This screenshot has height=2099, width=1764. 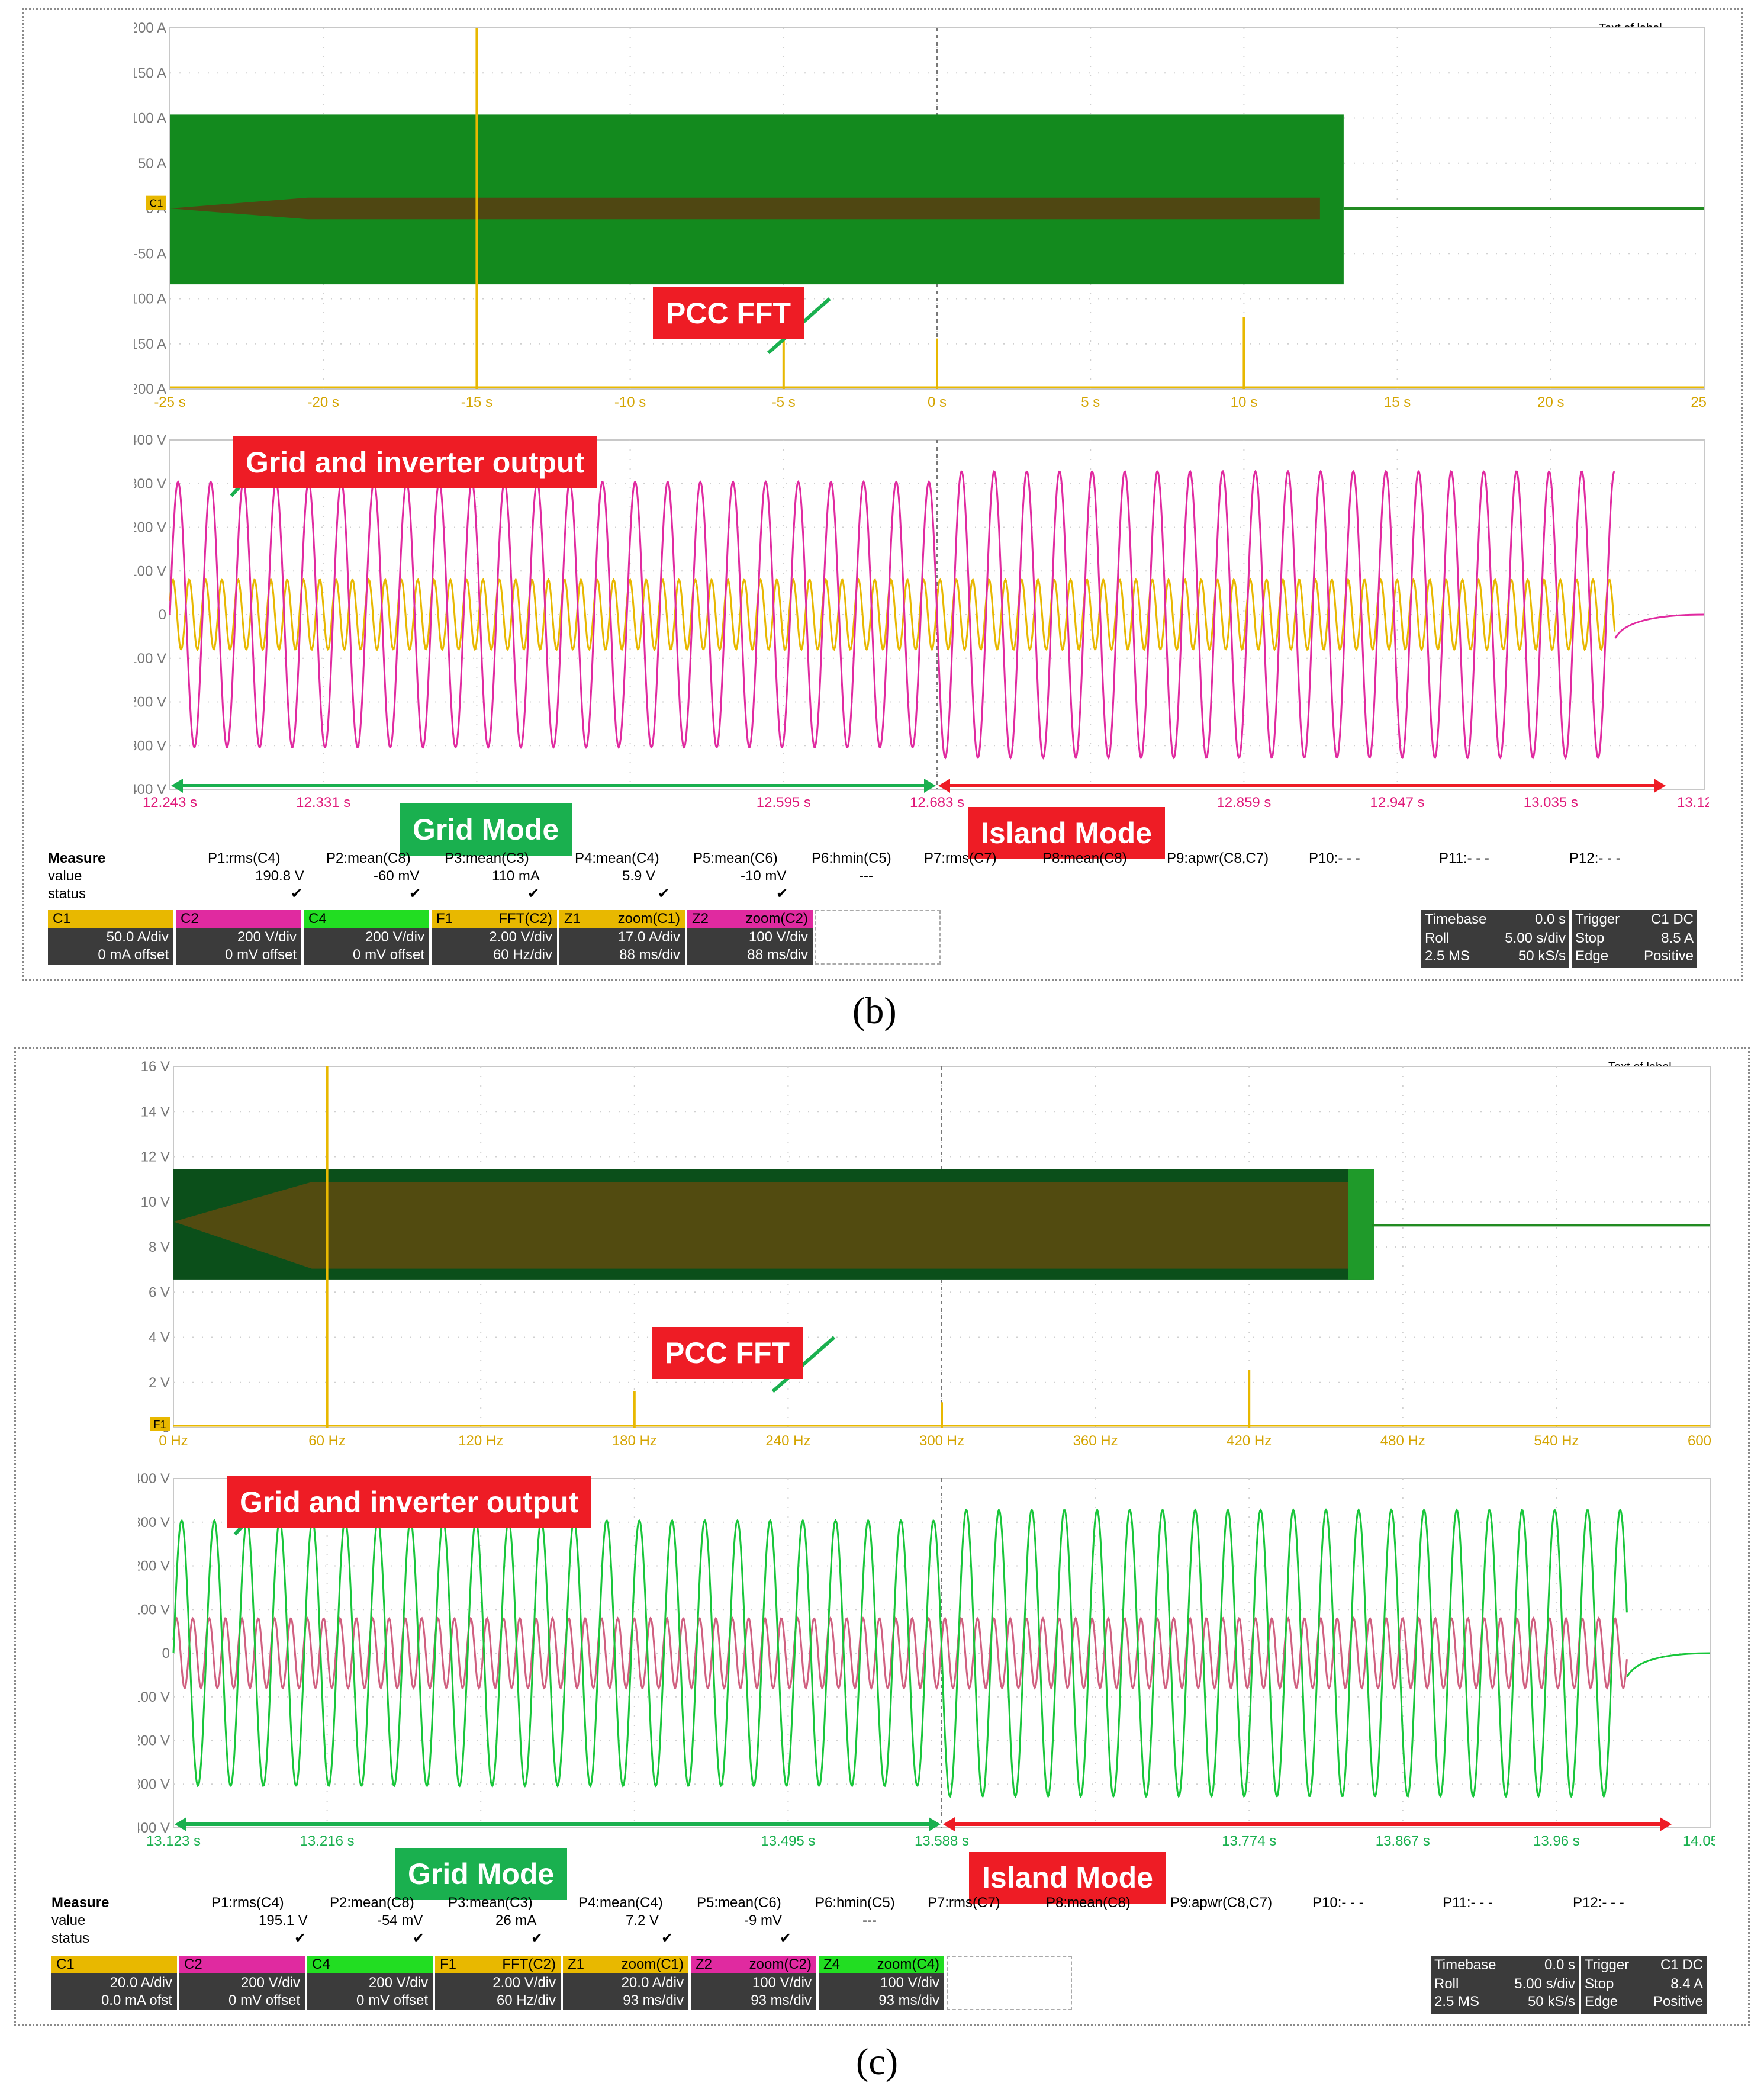 What do you see at coordinates (1244, 402) in the screenshot?
I see `x-tick-label: 10 s` at bounding box center [1244, 402].